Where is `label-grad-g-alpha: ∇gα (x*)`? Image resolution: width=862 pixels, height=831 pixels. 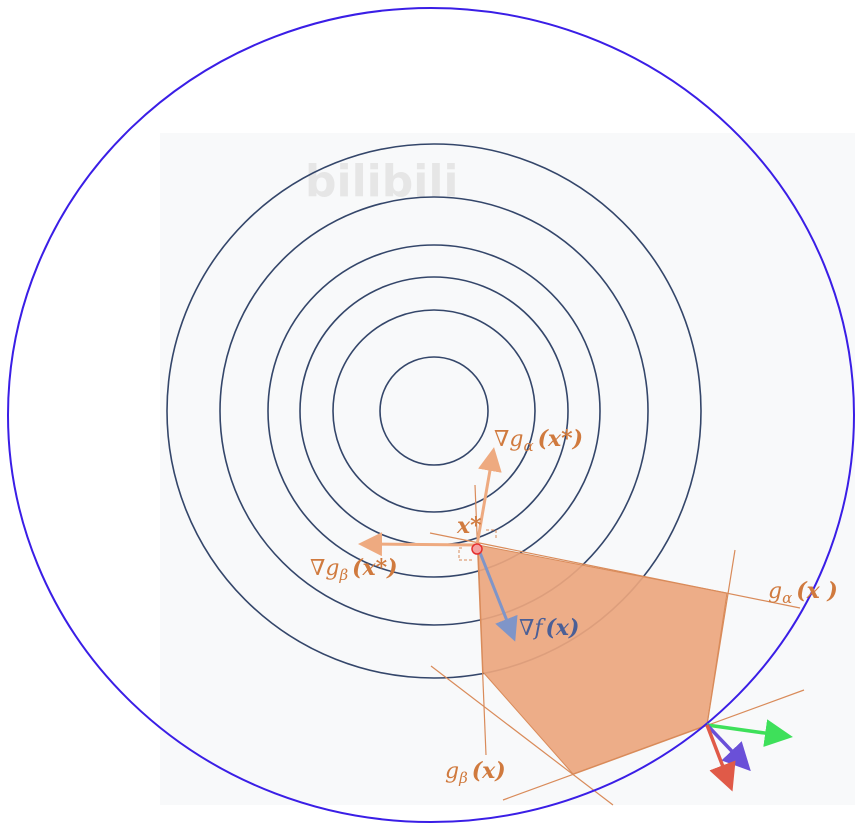 label-grad-g-alpha: ∇gα (x*) is located at coordinates (538, 440).